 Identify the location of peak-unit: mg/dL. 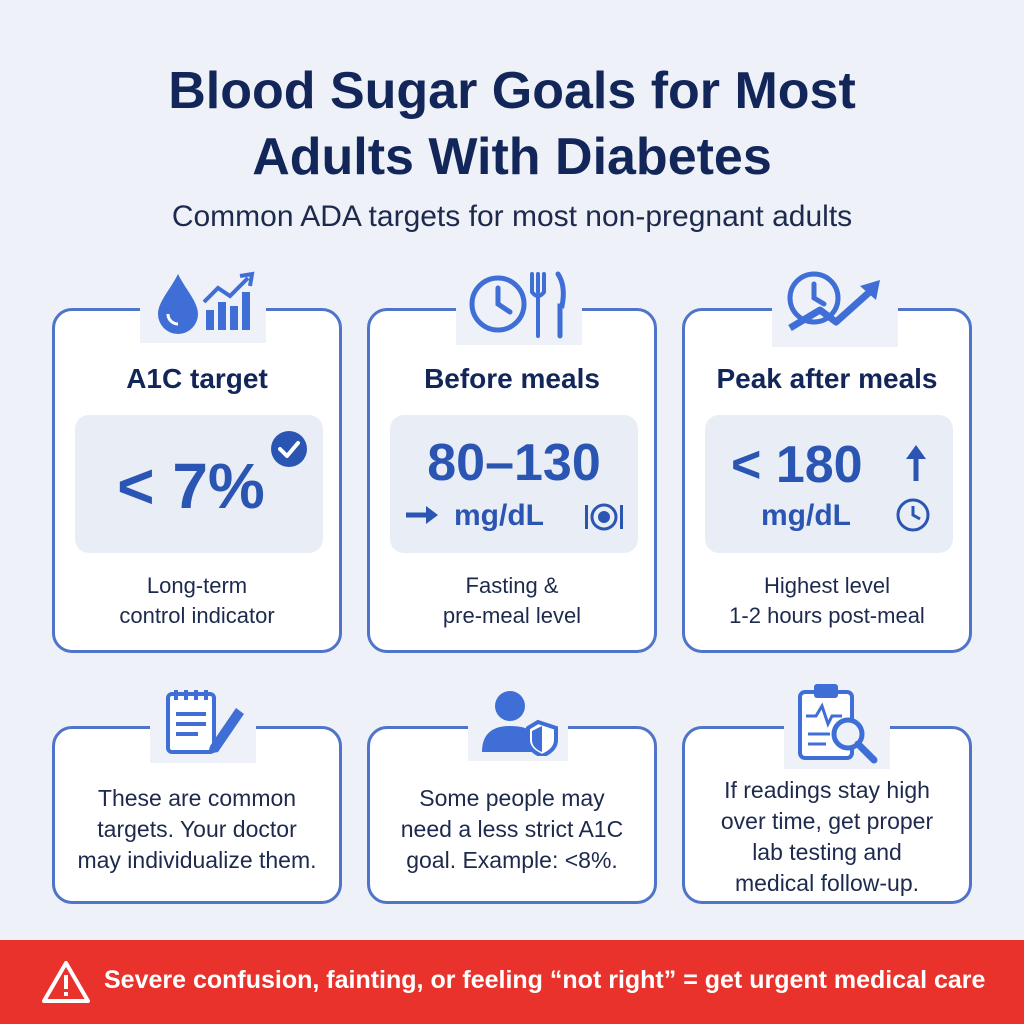
(806, 515).